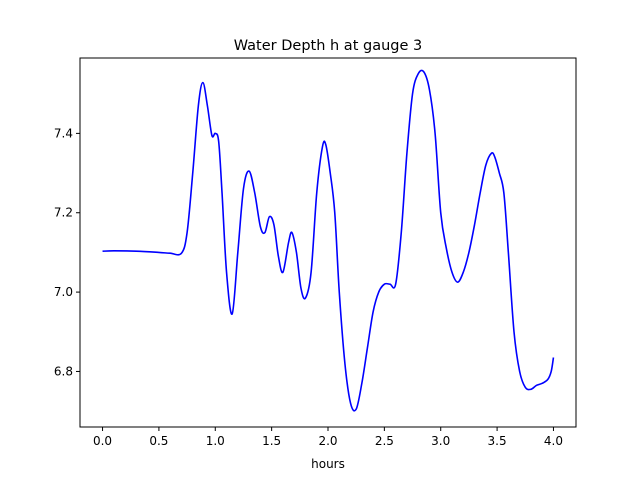 This screenshot has width=640, height=480. Describe the element at coordinates (63, 133) in the screenshot. I see `y-tick-label: 7.4` at that location.